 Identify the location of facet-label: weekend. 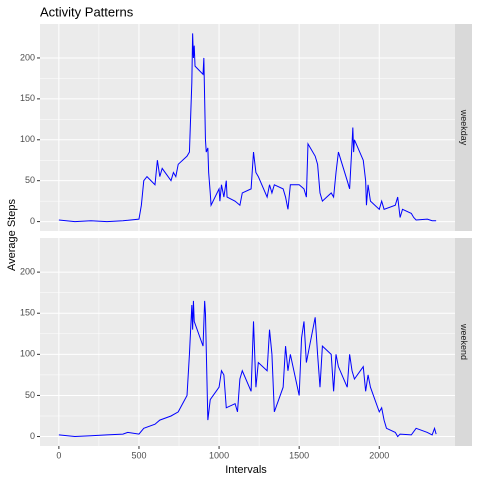
(464, 341).